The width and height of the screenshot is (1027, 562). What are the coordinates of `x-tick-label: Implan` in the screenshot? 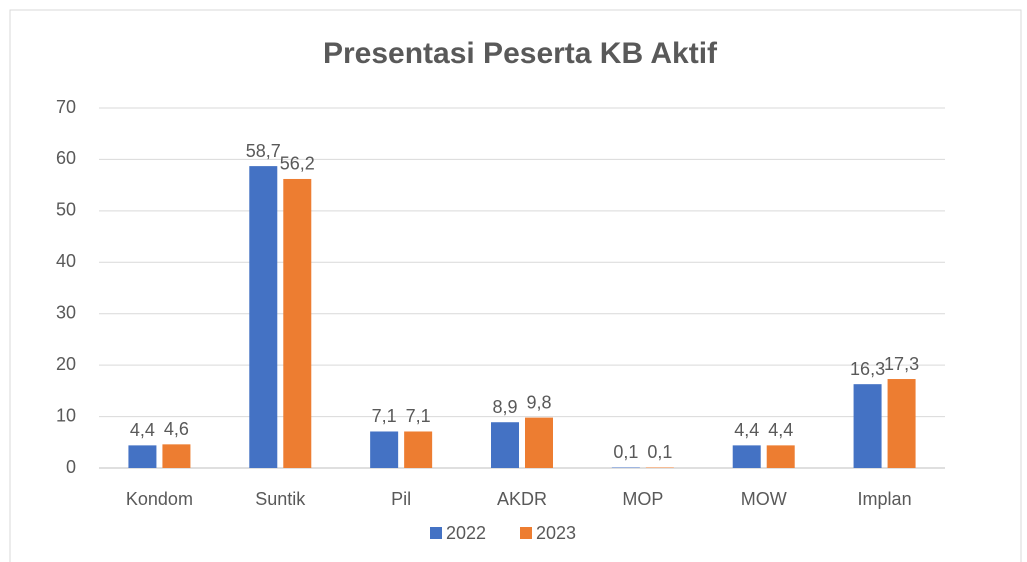 It's located at (885, 499).